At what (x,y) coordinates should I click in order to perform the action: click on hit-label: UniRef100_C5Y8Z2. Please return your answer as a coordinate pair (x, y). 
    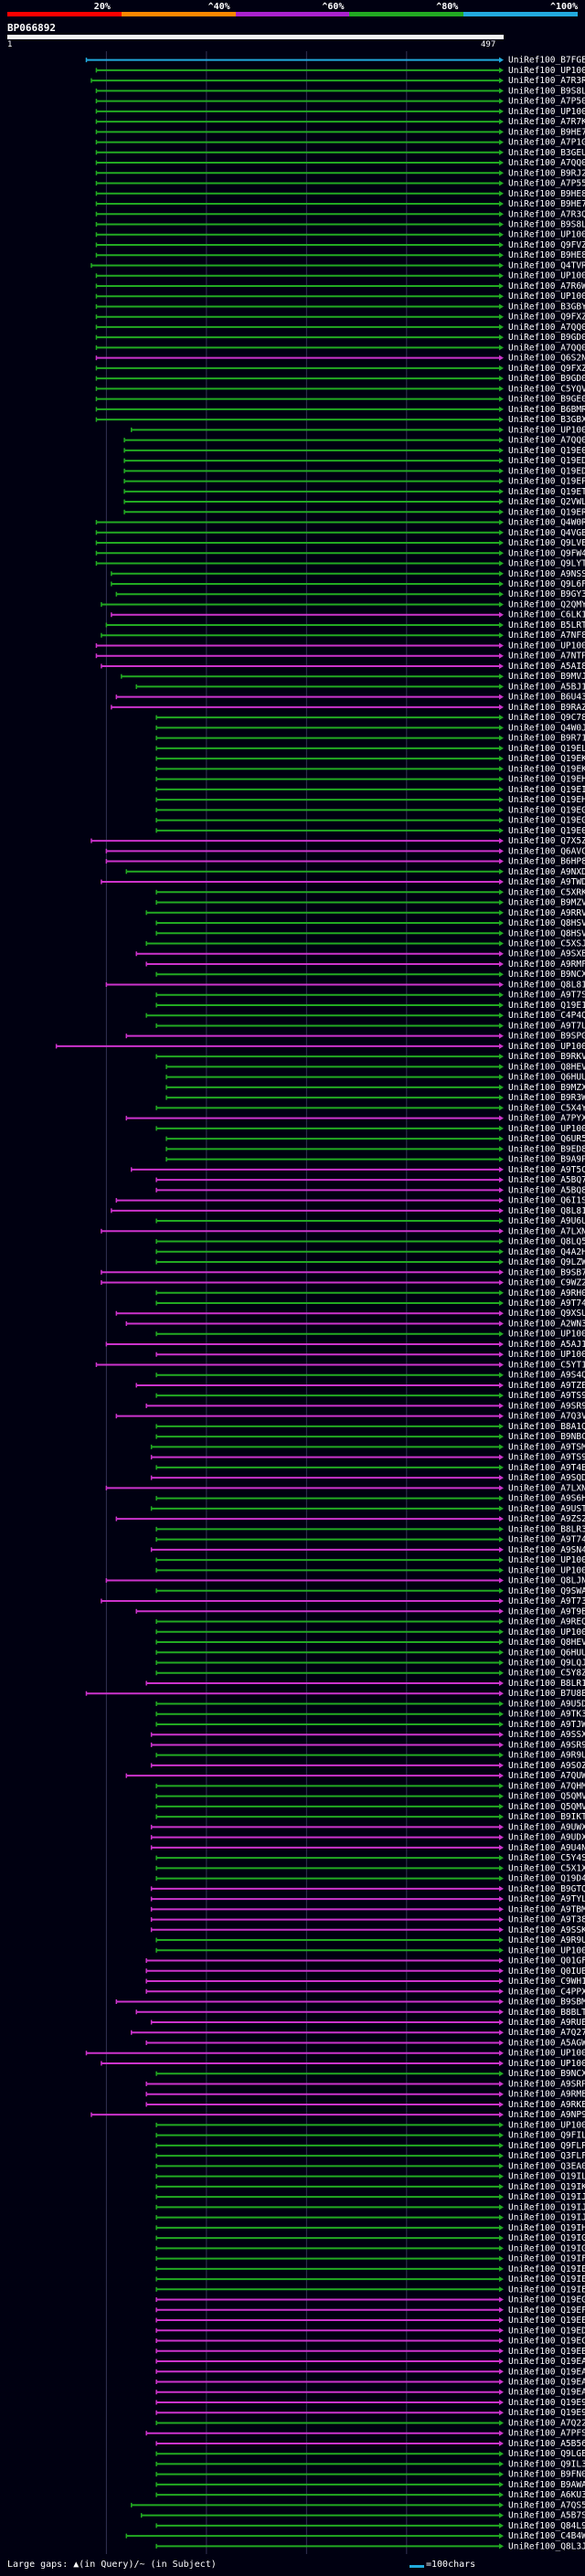
    Looking at the image, I should click on (546, 1674).